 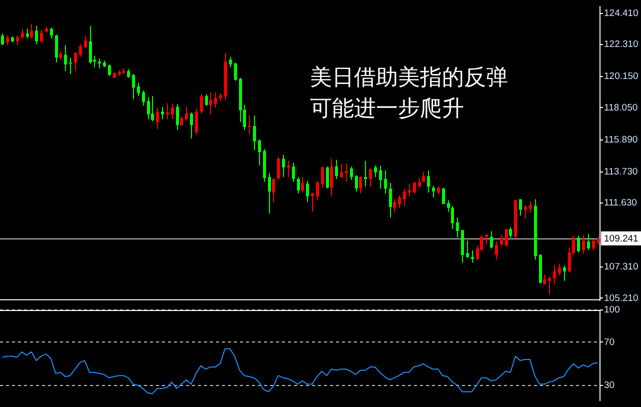 I want to click on y-tick-label: 113.730, so click(x=621, y=172).